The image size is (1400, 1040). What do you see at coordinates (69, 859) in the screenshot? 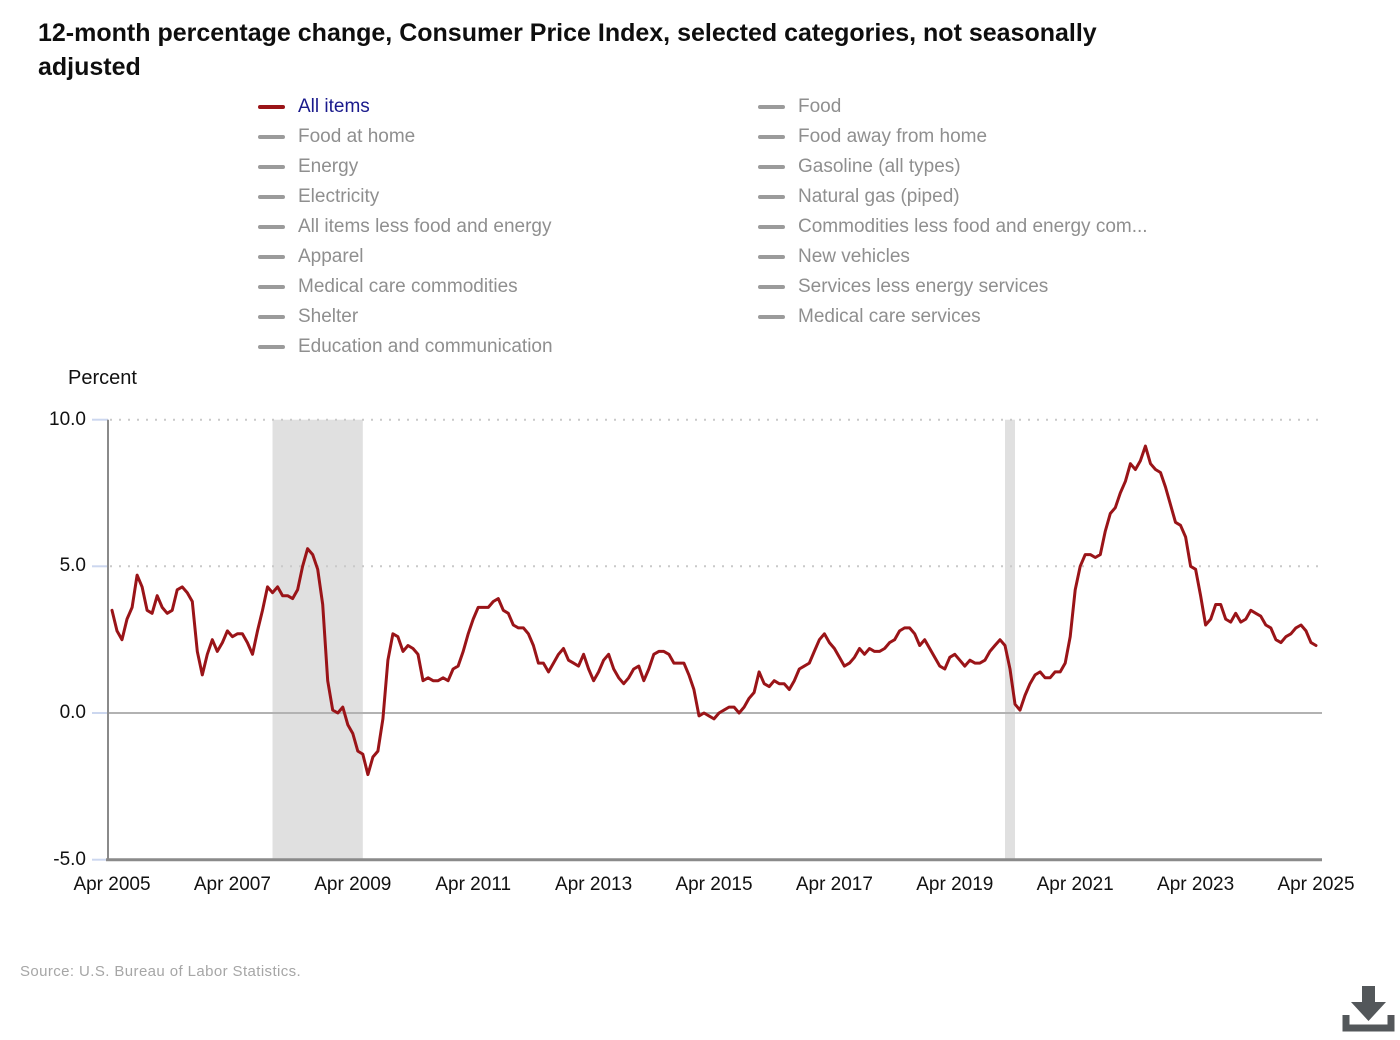
I see `y-tick-label: -5.0` at bounding box center [69, 859].